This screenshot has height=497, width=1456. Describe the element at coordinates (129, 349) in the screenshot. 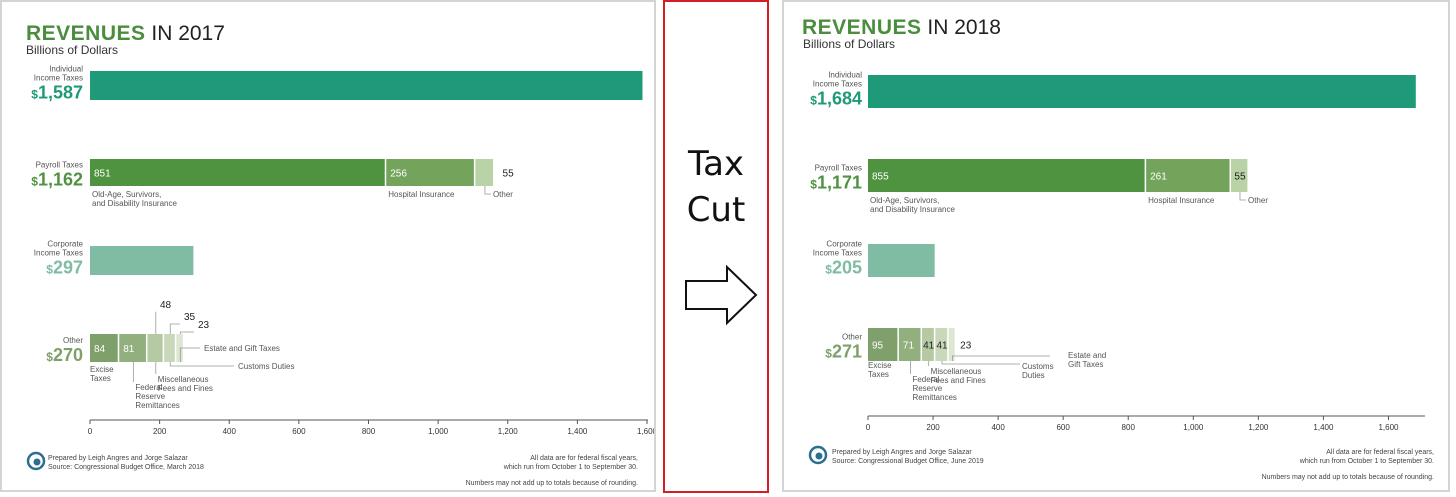

I see `bar-value-label: 81` at that location.